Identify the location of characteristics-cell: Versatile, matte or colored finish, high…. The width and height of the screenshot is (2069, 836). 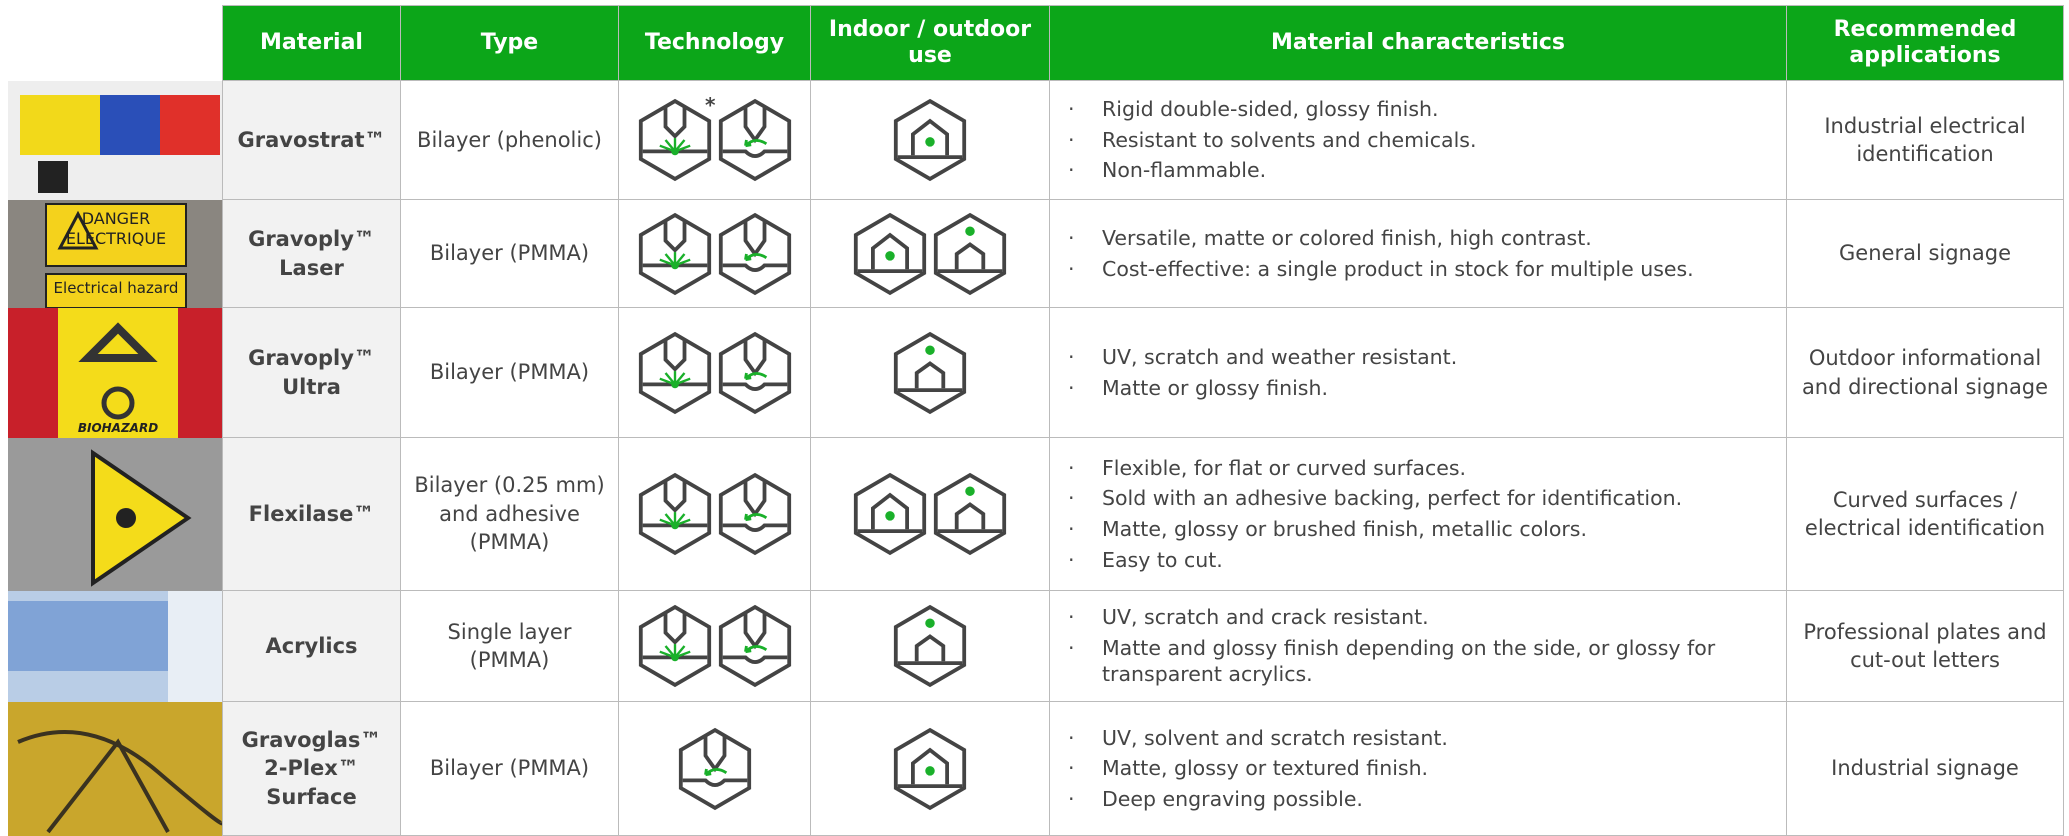
(1418, 253).